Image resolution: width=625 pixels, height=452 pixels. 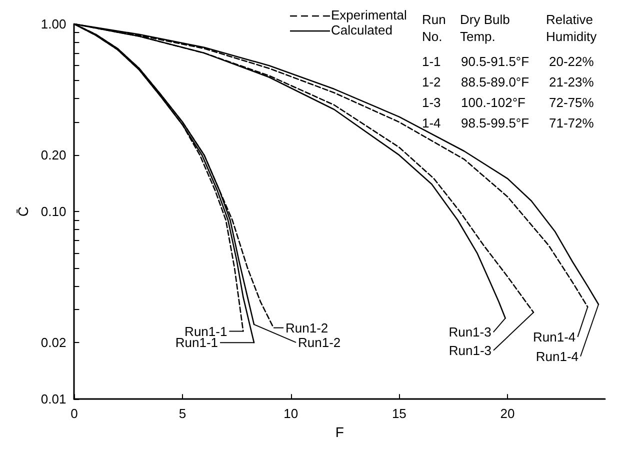 What do you see at coordinates (571, 82) in the screenshot?
I see `annotation: 21-23%` at bounding box center [571, 82].